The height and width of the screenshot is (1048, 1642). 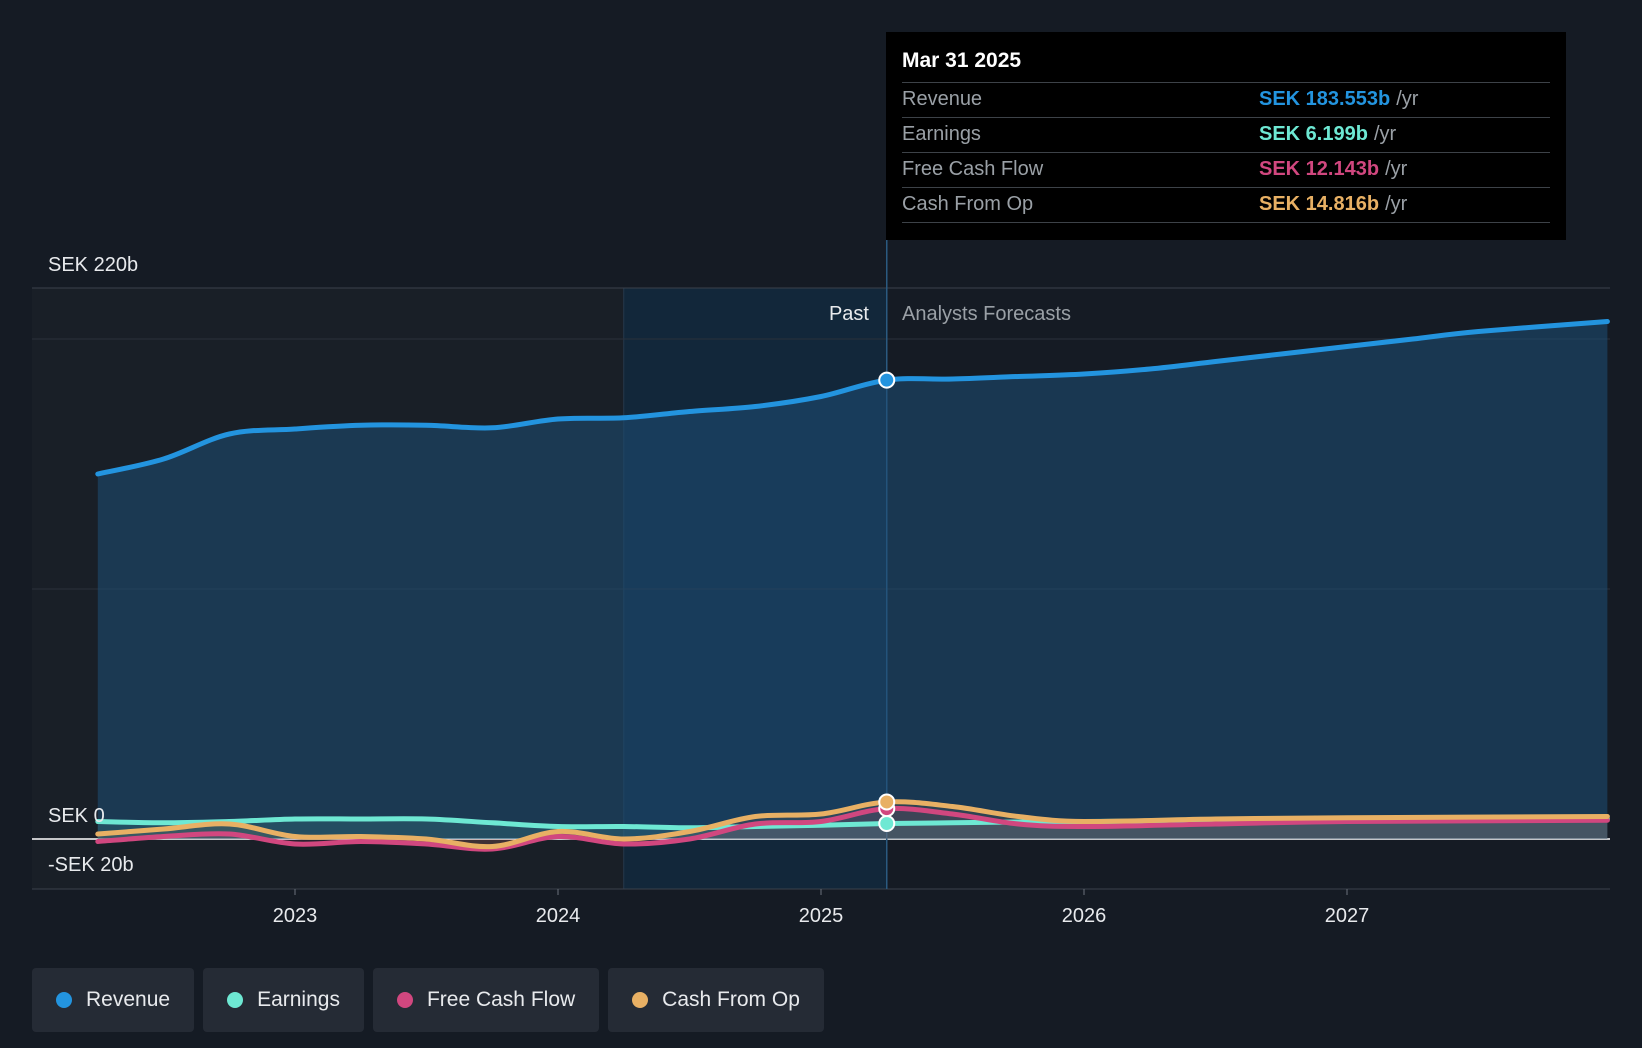 I want to click on legend-item-free-cash-flow: Free Cash Flow, so click(x=486, y=1000).